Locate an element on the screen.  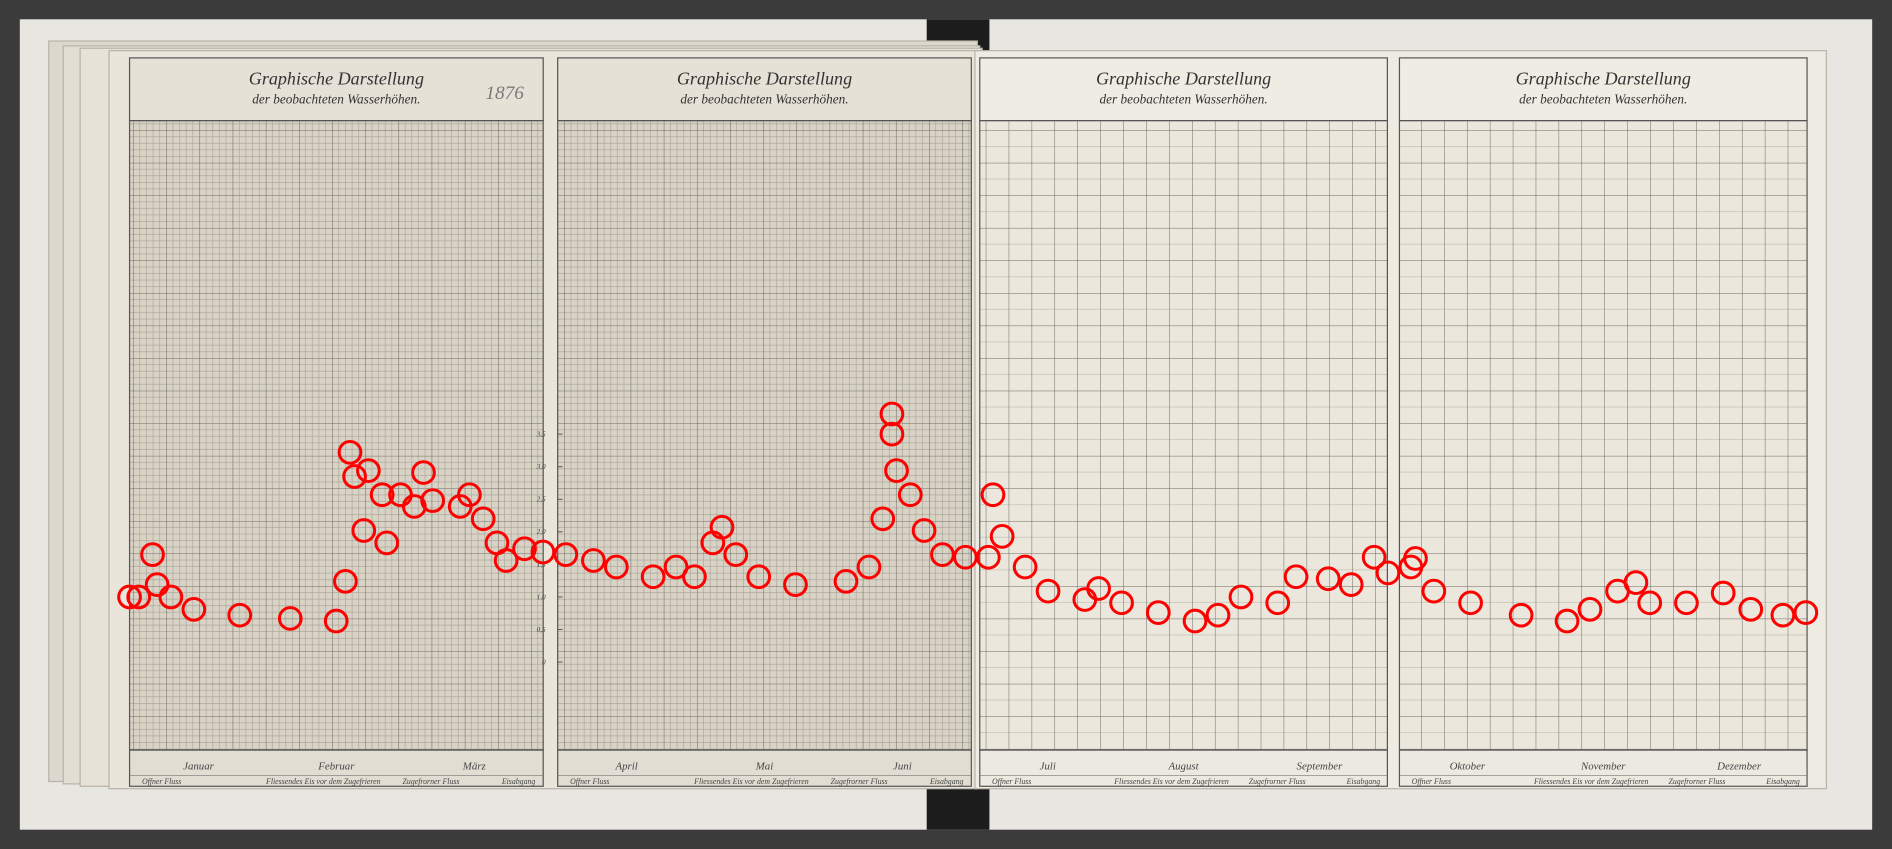
spine-bottom is located at coordinates (958, 808).